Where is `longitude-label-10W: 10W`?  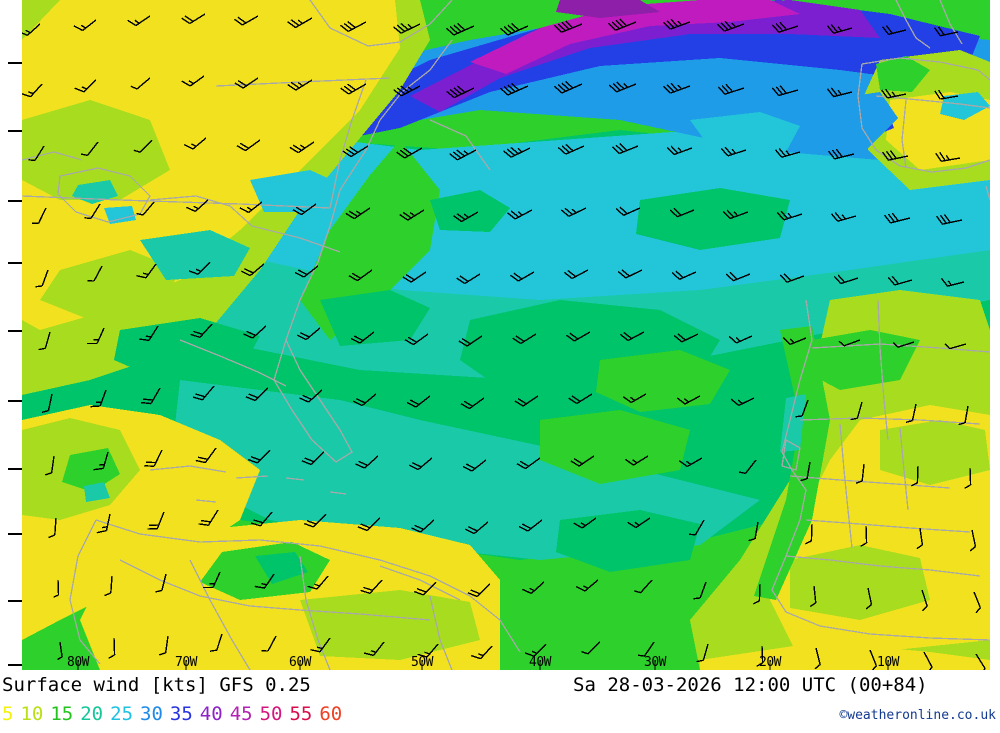
longitude-label-10W: 10W is located at coordinates (888, 662).